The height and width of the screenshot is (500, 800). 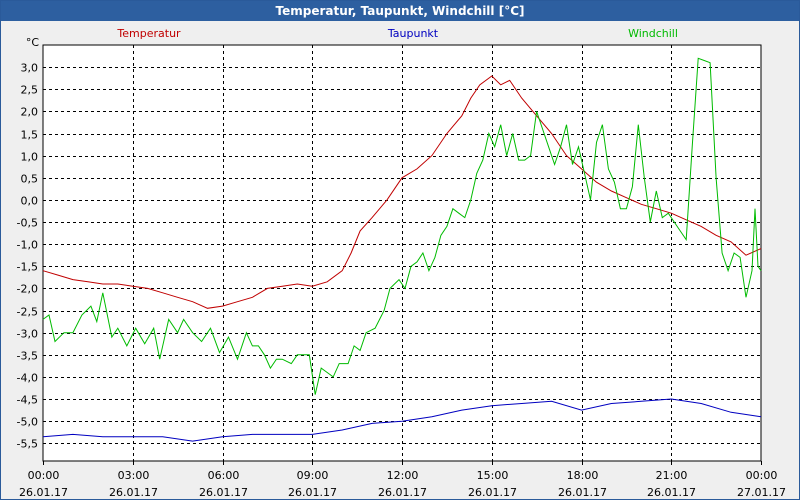 What do you see at coordinates (27, 378) in the screenshot?
I see `y-tick-label: -4,0` at bounding box center [27, 378].